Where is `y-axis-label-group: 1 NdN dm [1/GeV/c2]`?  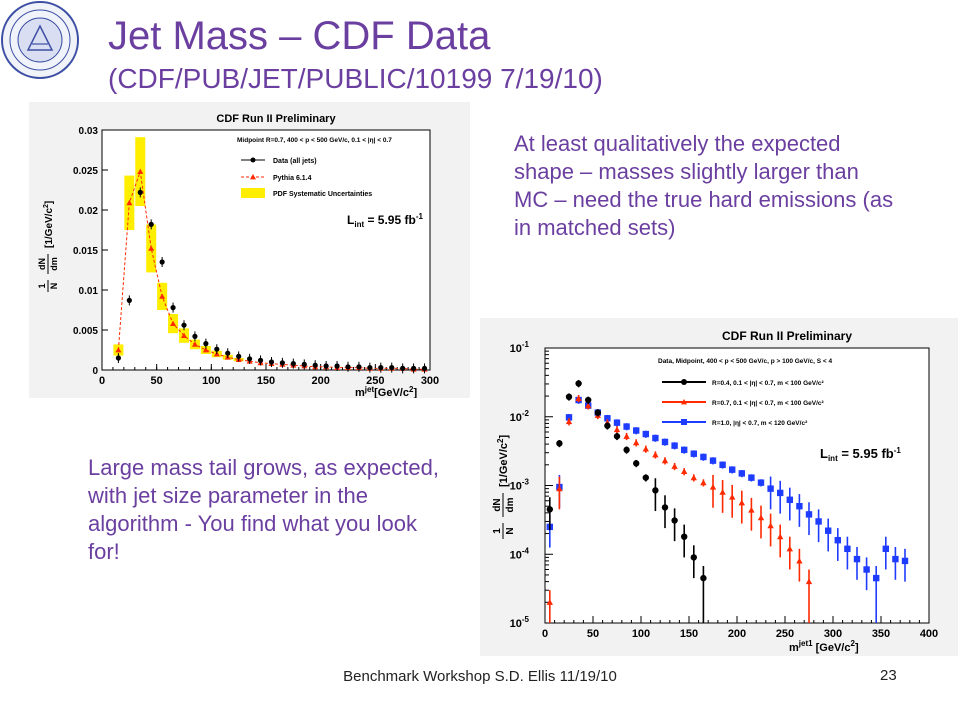 y-axis-label-group: 1 NdN dm [1/GeV/c2] is located at coordinates (504, 487).